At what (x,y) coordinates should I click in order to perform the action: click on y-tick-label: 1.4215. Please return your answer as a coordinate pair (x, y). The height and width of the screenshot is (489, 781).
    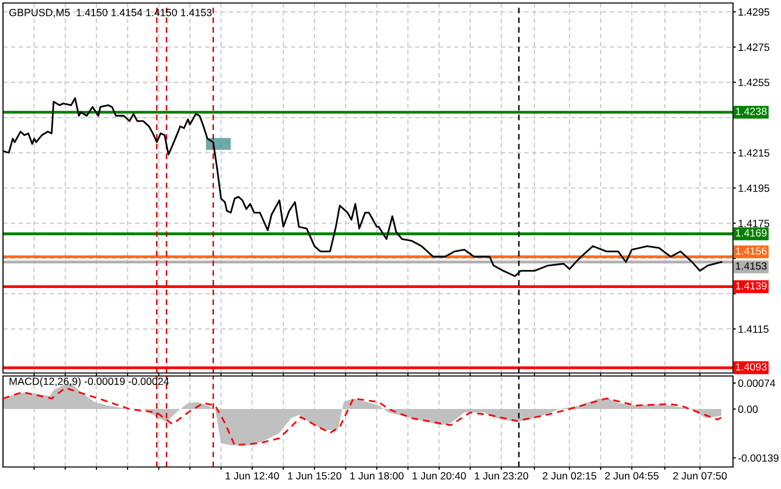
    Looking at the image, I should click on (754, 153).